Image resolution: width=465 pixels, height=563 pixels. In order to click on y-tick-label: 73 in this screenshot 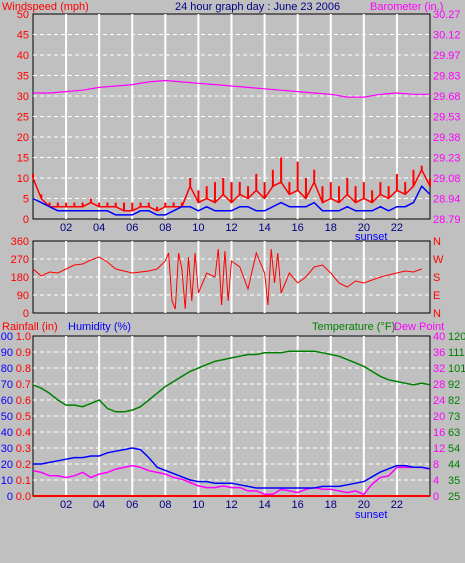, I will do `click(454, 417)`.